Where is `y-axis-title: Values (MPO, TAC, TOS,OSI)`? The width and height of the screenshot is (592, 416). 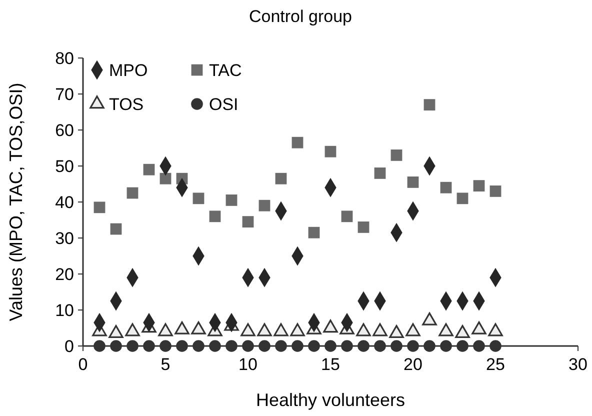 y-axis-title: Values (MPO, TAC, TOS,OSI) is located at coordinates (16, 202).